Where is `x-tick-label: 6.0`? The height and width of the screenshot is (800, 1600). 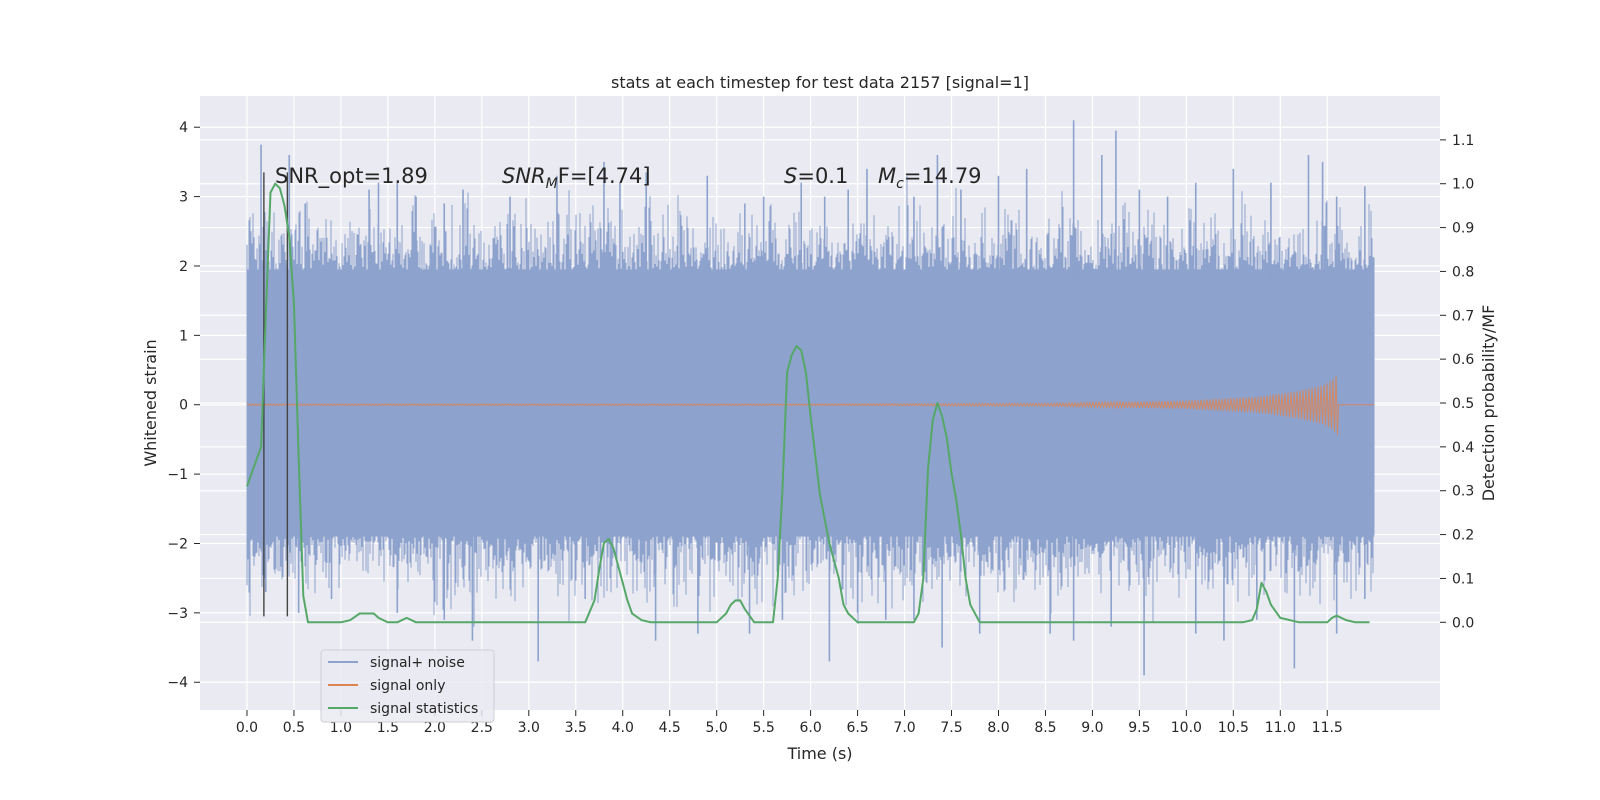
x-tick-label: 6.0 is located at coordinates (810, 728).